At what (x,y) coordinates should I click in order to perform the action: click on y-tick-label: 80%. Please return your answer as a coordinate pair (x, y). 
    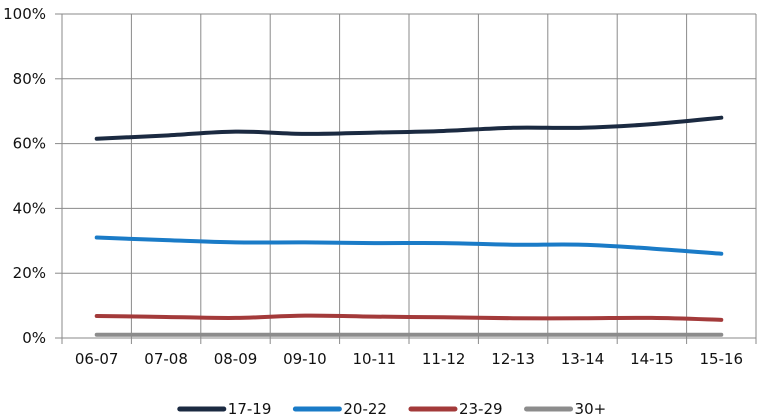
    Looking at the image, I should click on (29, 79).